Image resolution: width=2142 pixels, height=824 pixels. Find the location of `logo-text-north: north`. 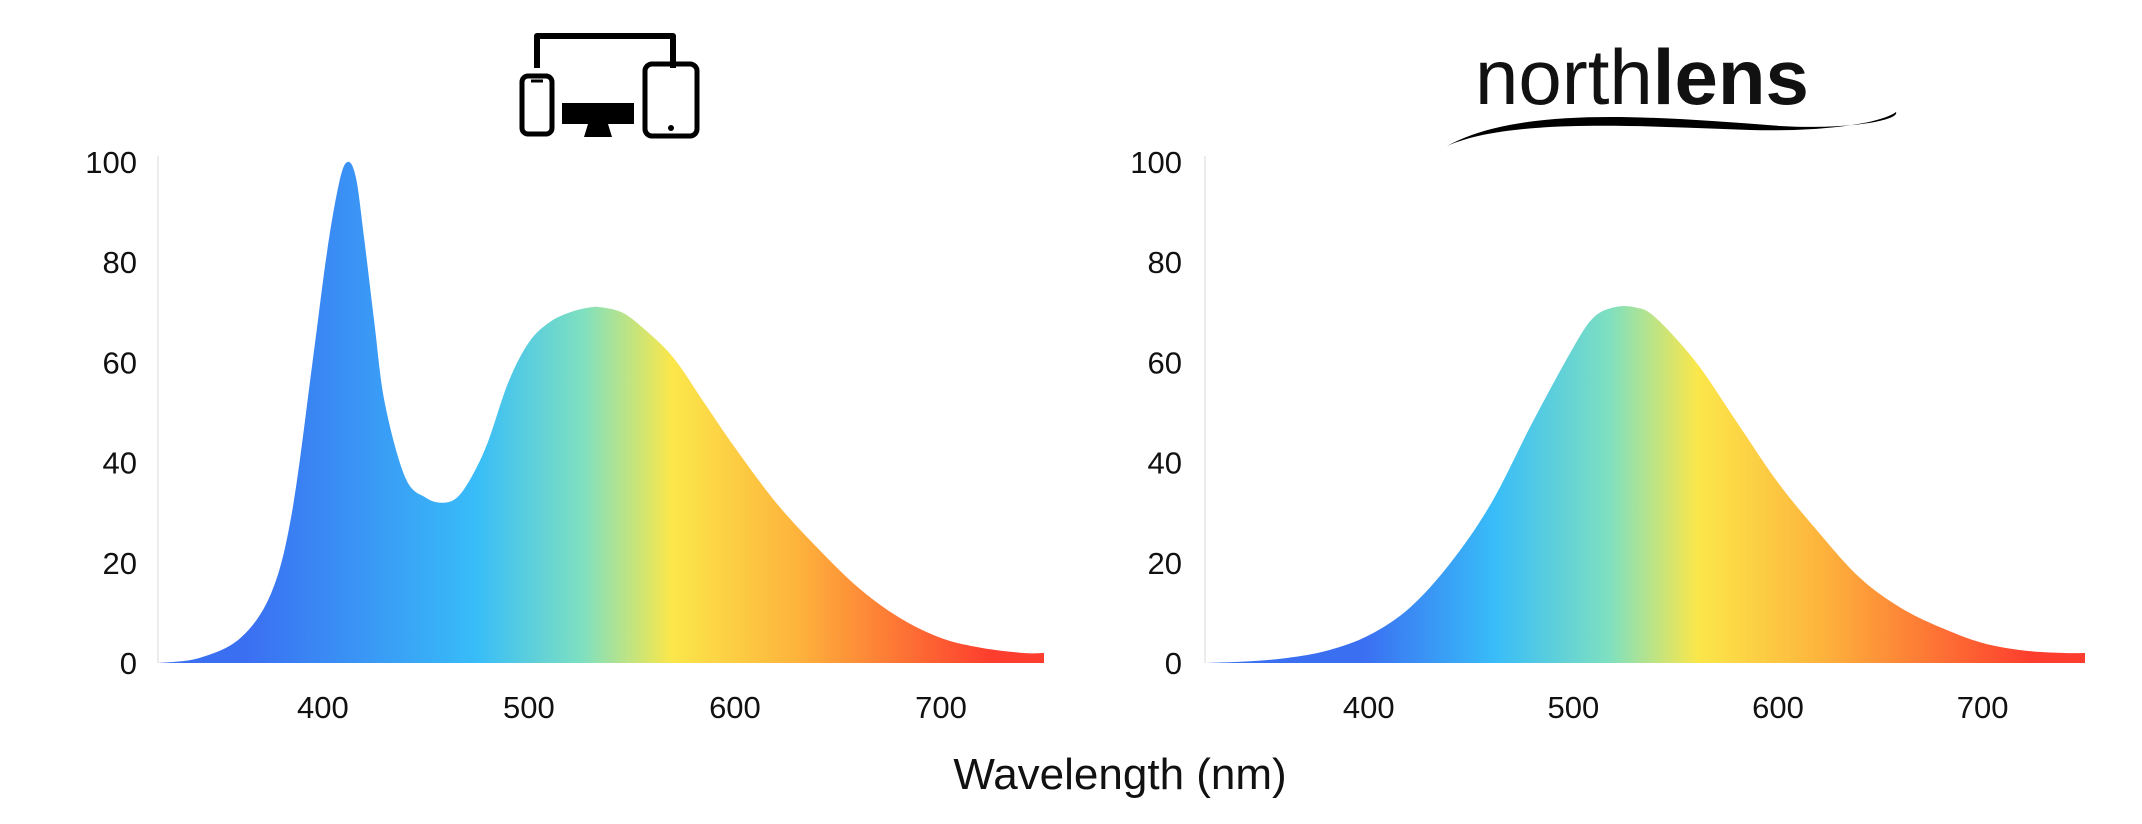

logo-text-north: north is located at coordinates (1564, 77).